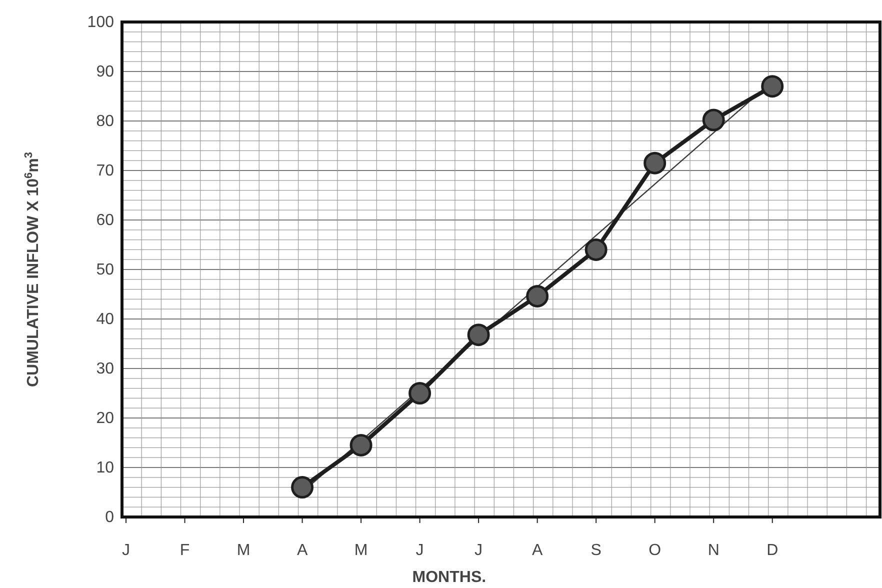 The height and width of the screenshot is (588, 882). I want to click on y-tick-label: 30, so click(105, 369).